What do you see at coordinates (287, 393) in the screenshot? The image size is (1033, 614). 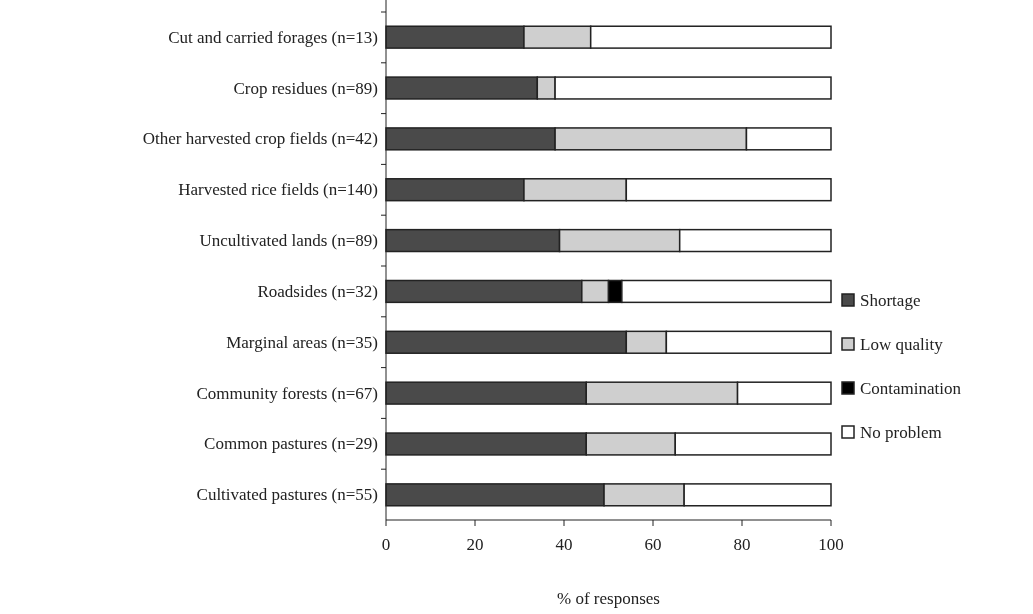 I see `y-tick-label: Community forests (n=67)` at bounding box center [287, 393].